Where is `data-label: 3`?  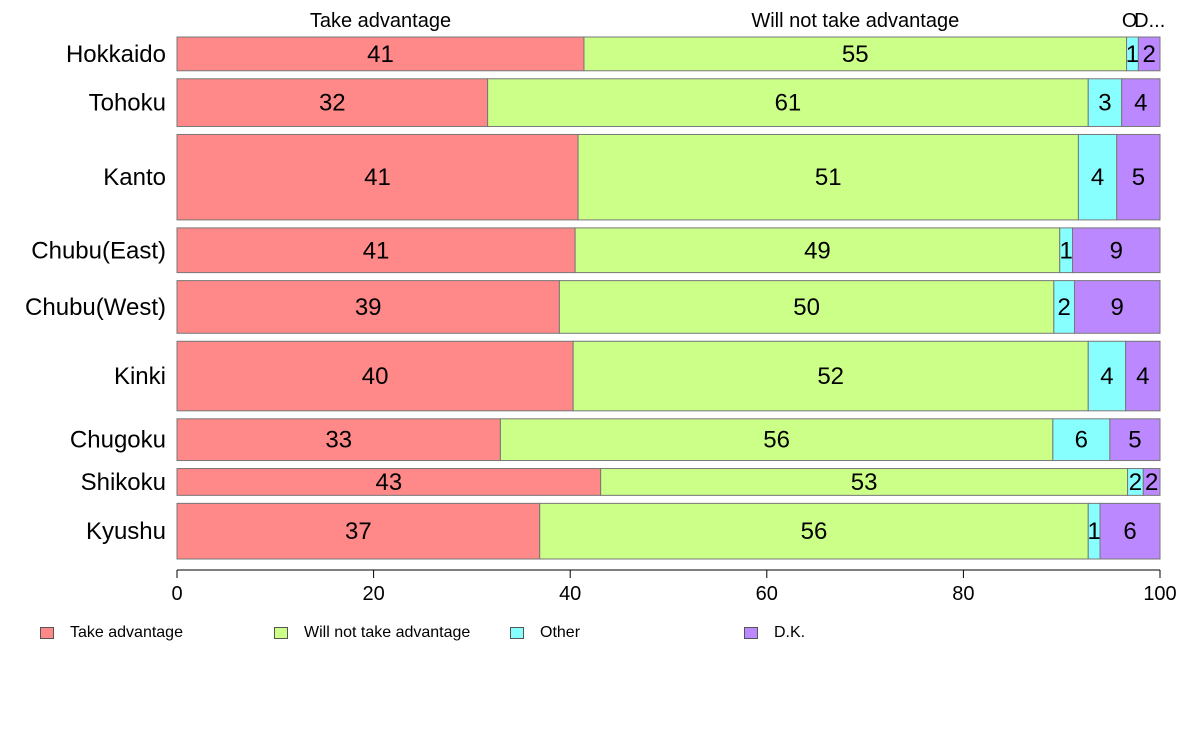 data-label: 3 is located at coordinates (1104, 103).